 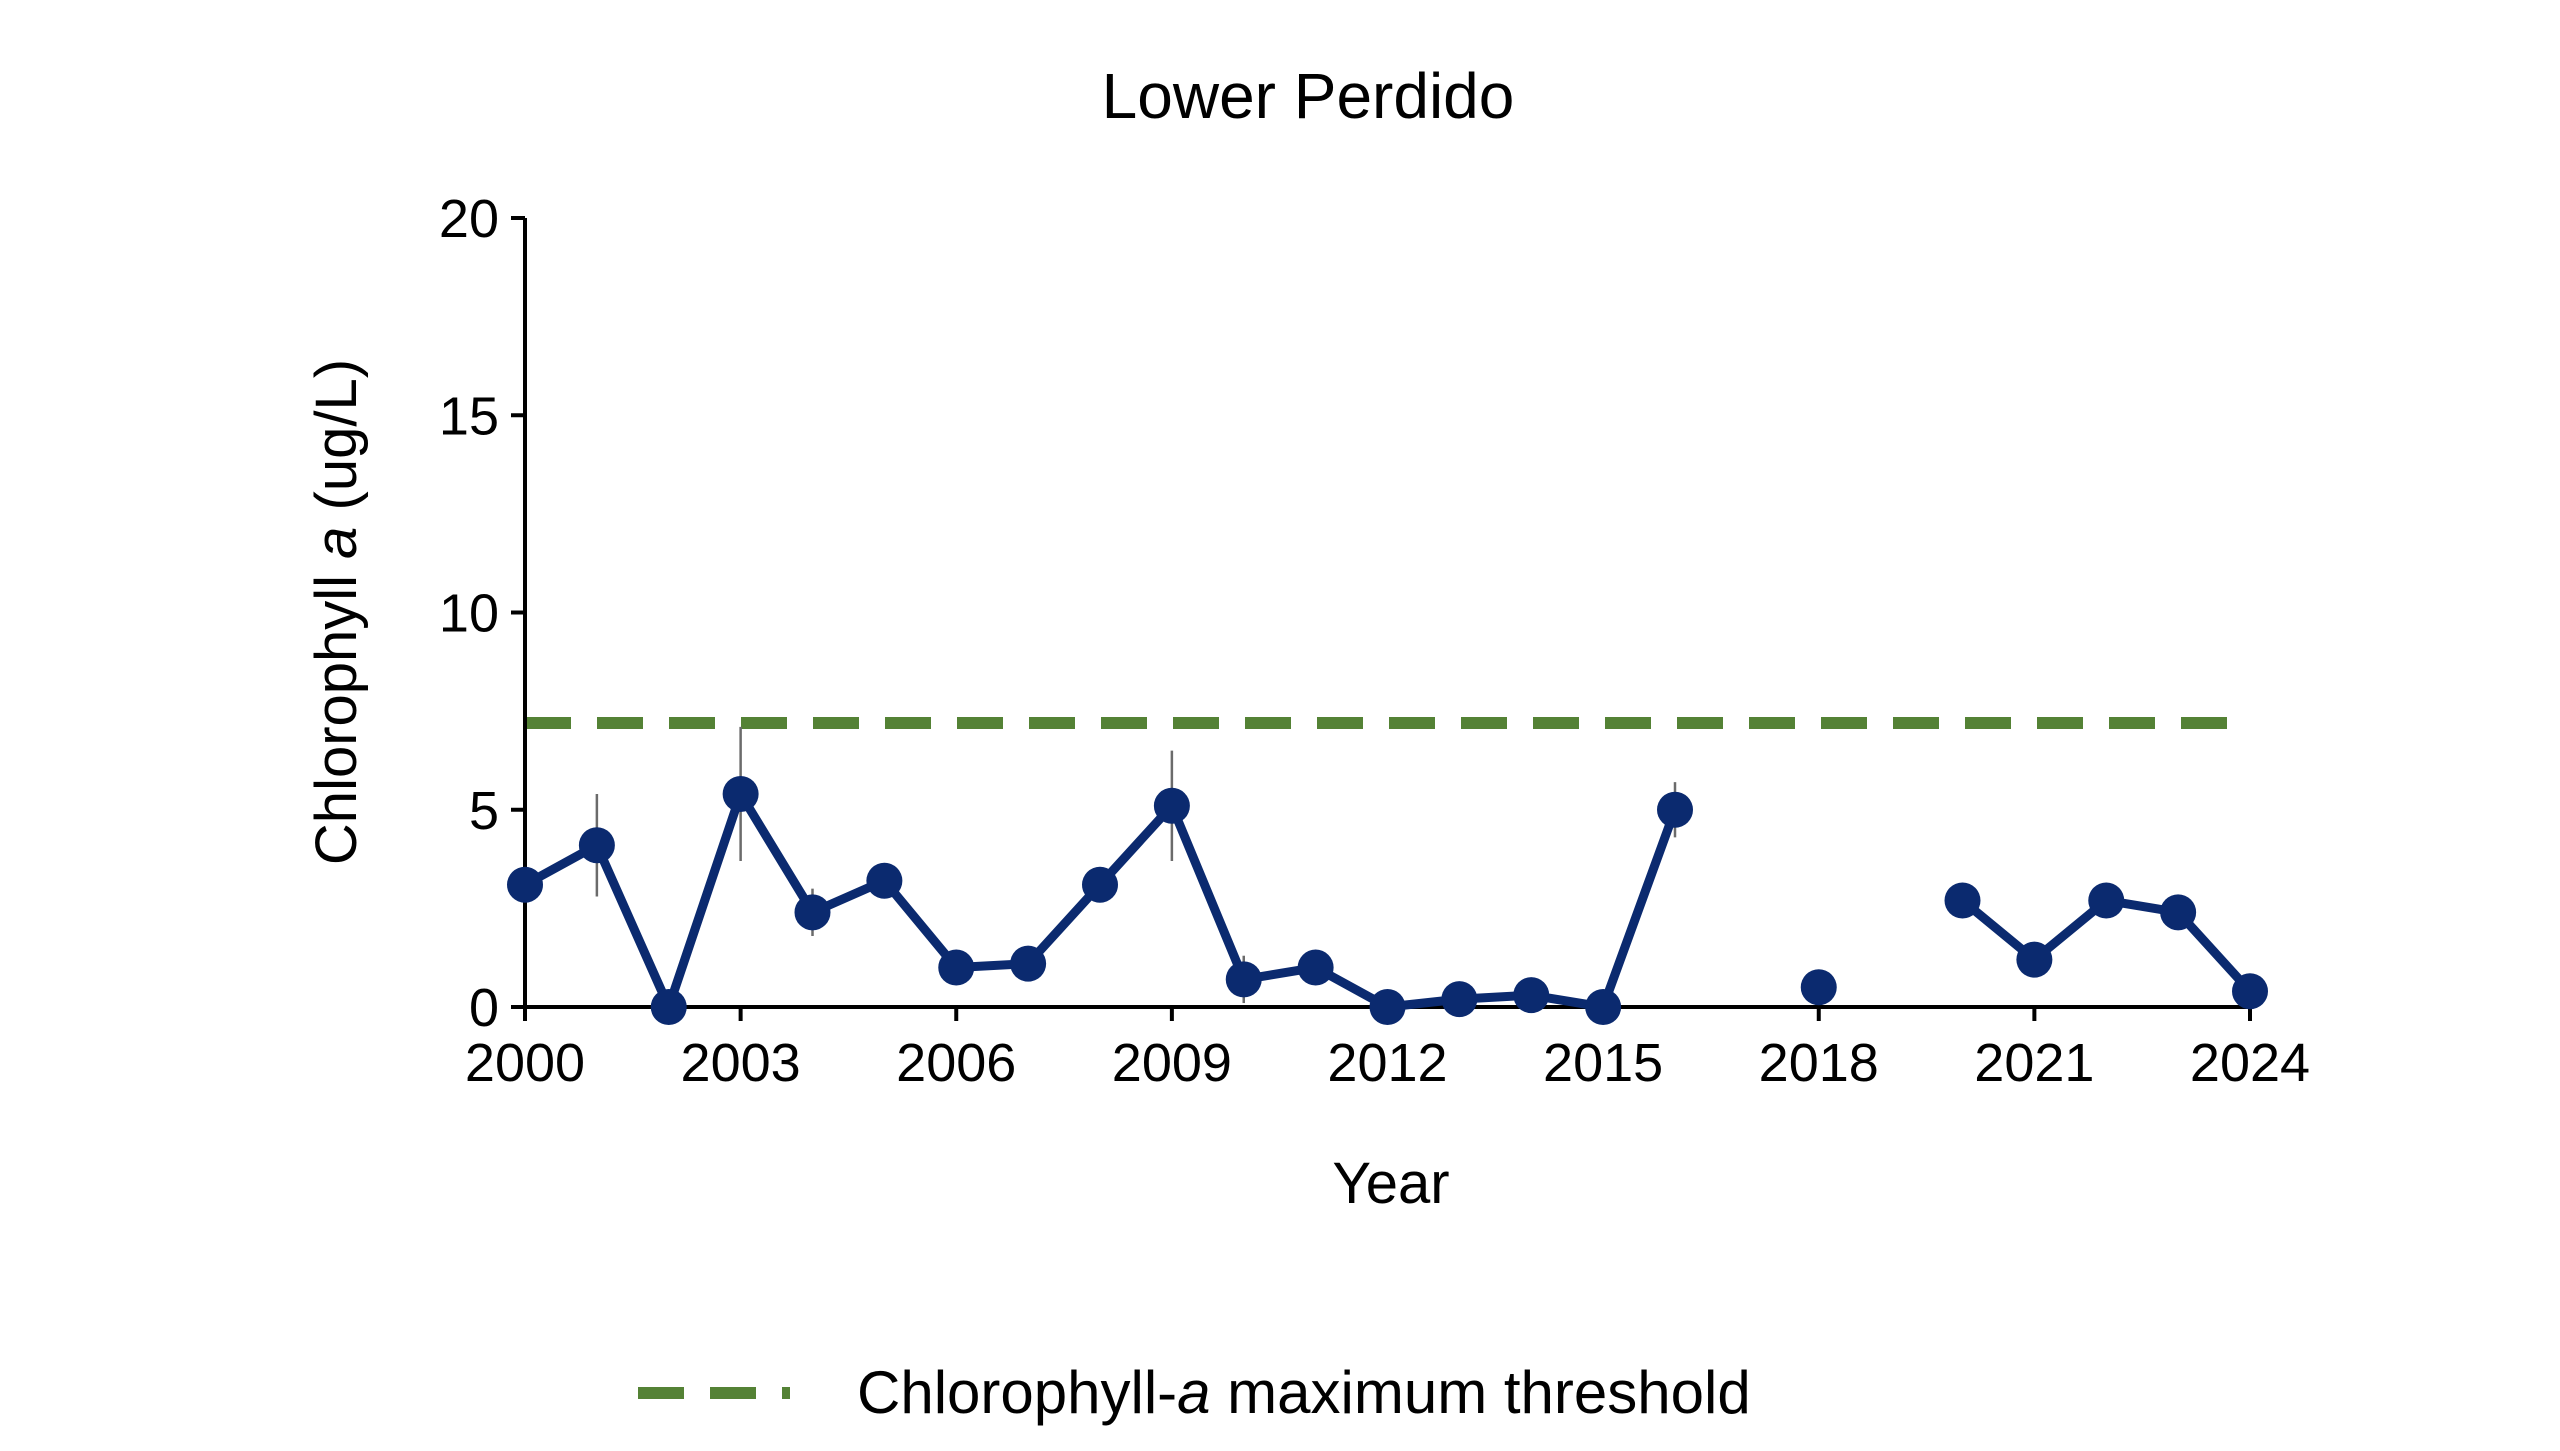 What do you see at coordinates (741, 1063) in the screenshot?
I see `x-tick-label: 2003` at bounding box center [741, 1063].